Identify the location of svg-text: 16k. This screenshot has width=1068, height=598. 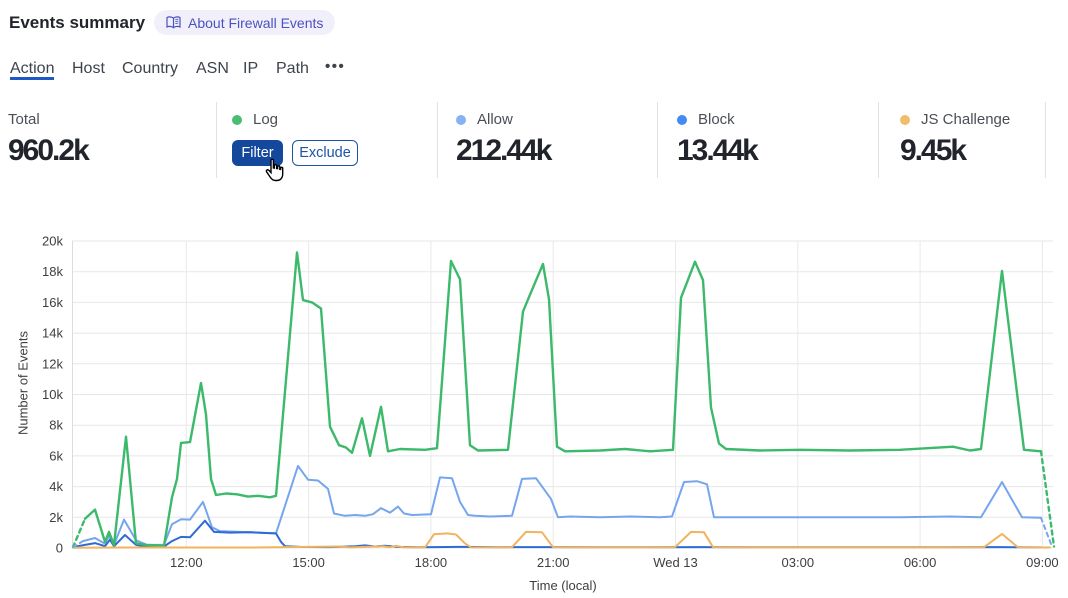
(52, 302).